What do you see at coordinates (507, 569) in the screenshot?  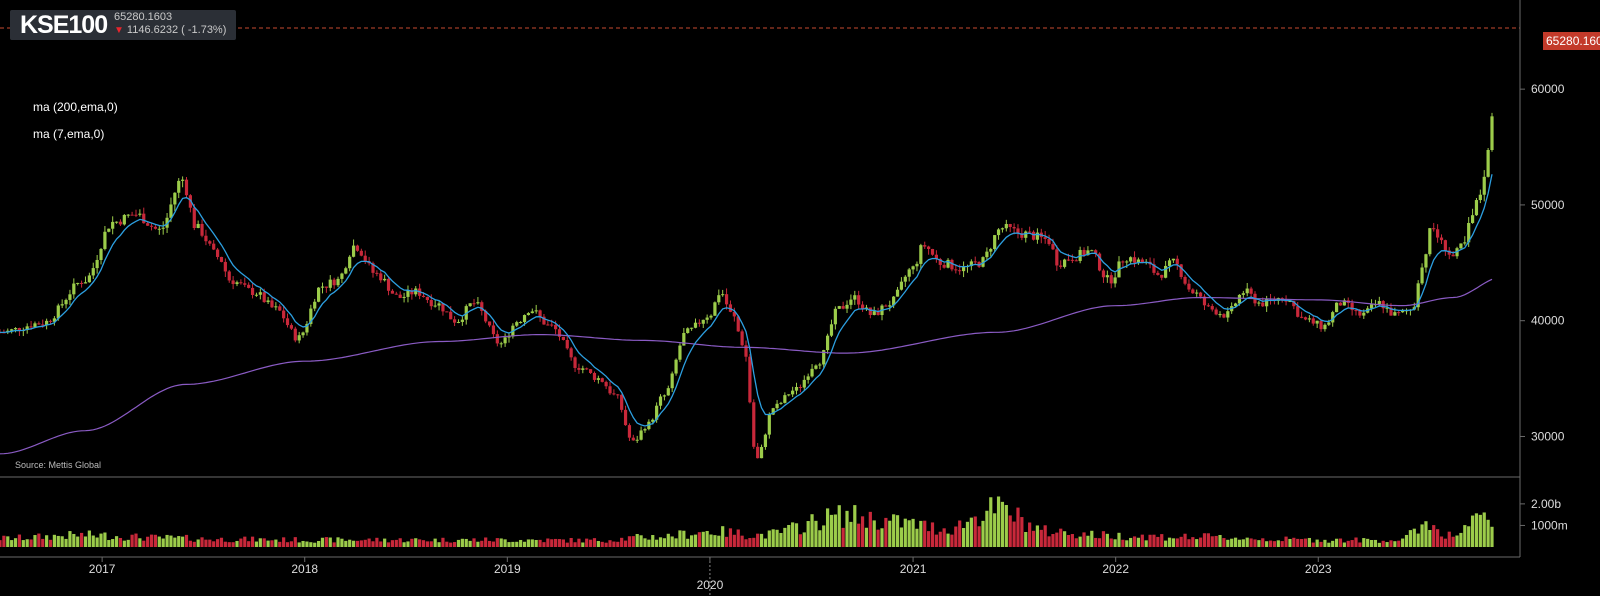 I see `time-tick-label: 2019` at bounding box center [507, 569].